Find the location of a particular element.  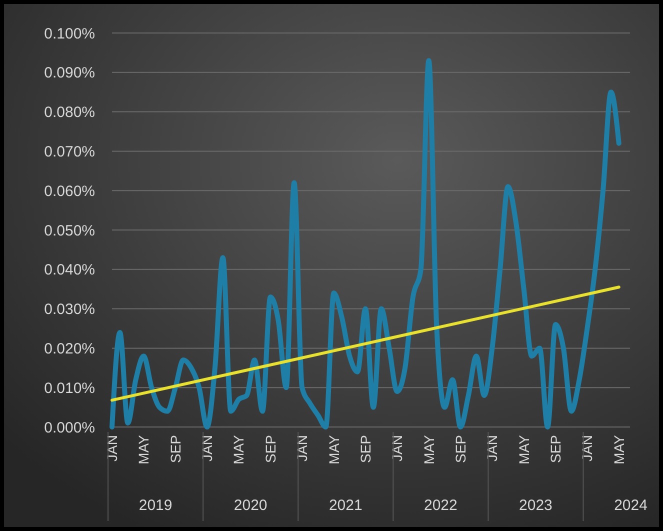

y-tick-label: 0.070% is located at coordinates (69, 151).